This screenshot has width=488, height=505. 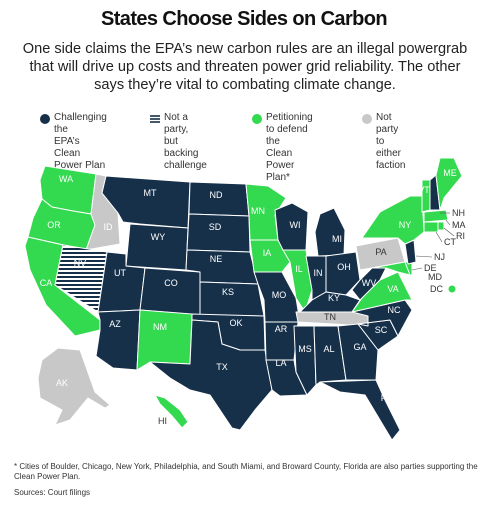 What do you see at coordinates (386, 398) in the screenshot?
I see `state-label-FL: FL` at bounding box center [386, 398].